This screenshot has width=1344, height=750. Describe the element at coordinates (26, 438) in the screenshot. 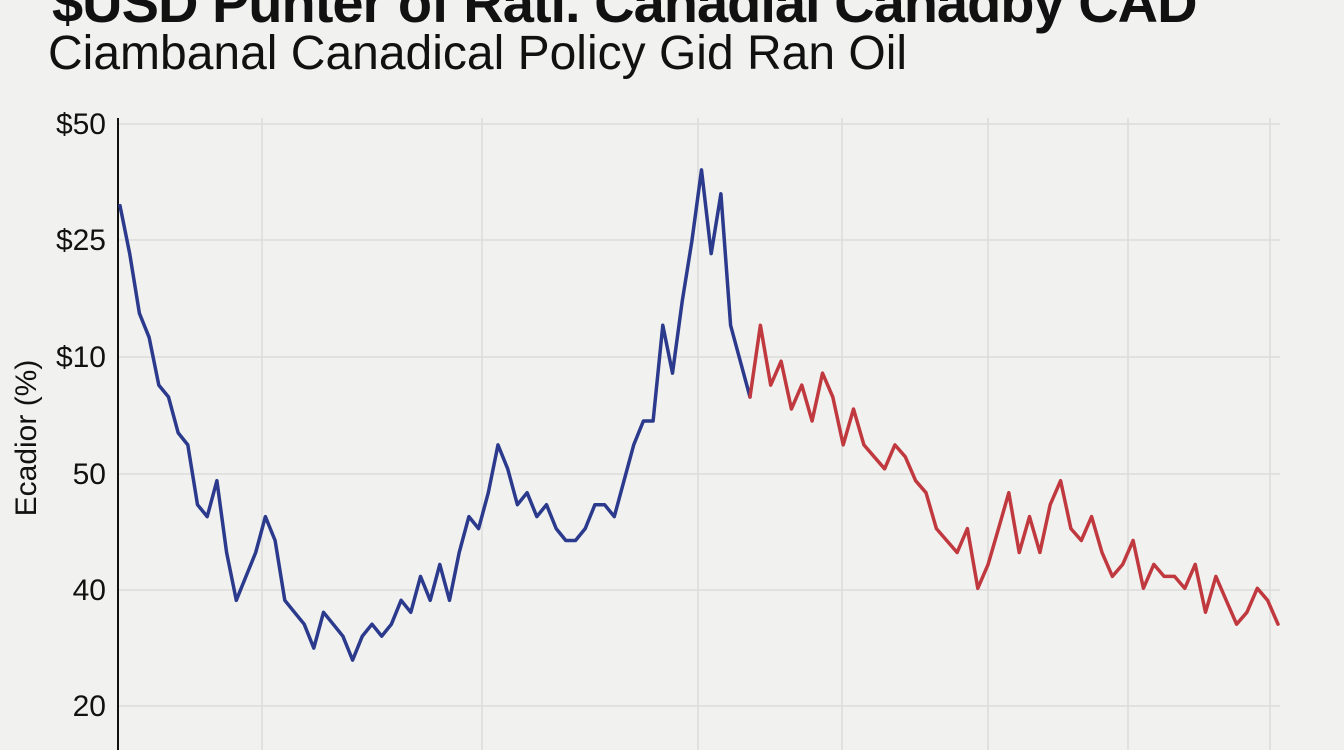

I see `y-axis-label: Ecadior (%)` at that location.